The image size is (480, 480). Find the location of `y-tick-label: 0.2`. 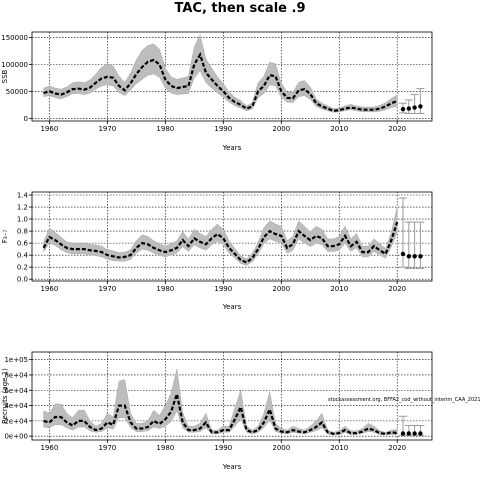

y-tick-label: 0.2 is located at coordinates (22, 268).